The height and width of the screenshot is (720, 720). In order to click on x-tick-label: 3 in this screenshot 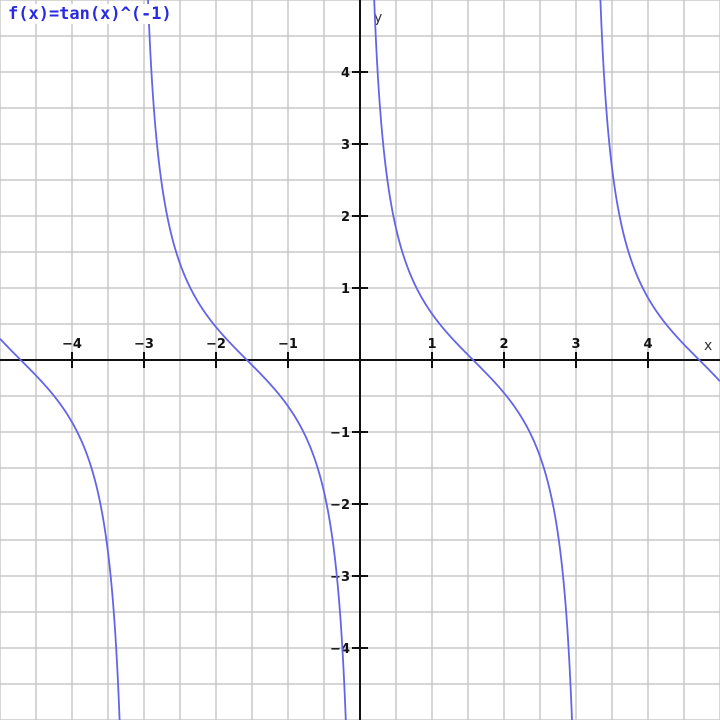, I will do `click(575, 344)`.